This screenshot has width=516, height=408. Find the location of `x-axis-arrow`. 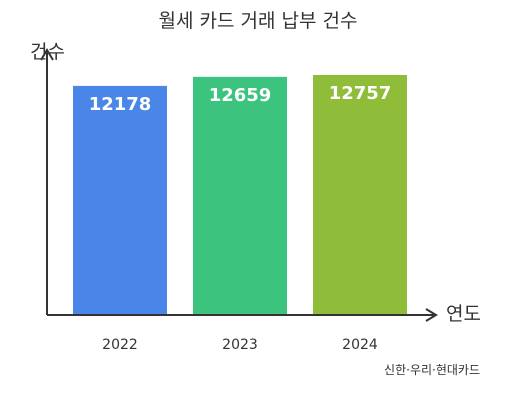

x-axis-arrow is located at coordinates (431, 315).